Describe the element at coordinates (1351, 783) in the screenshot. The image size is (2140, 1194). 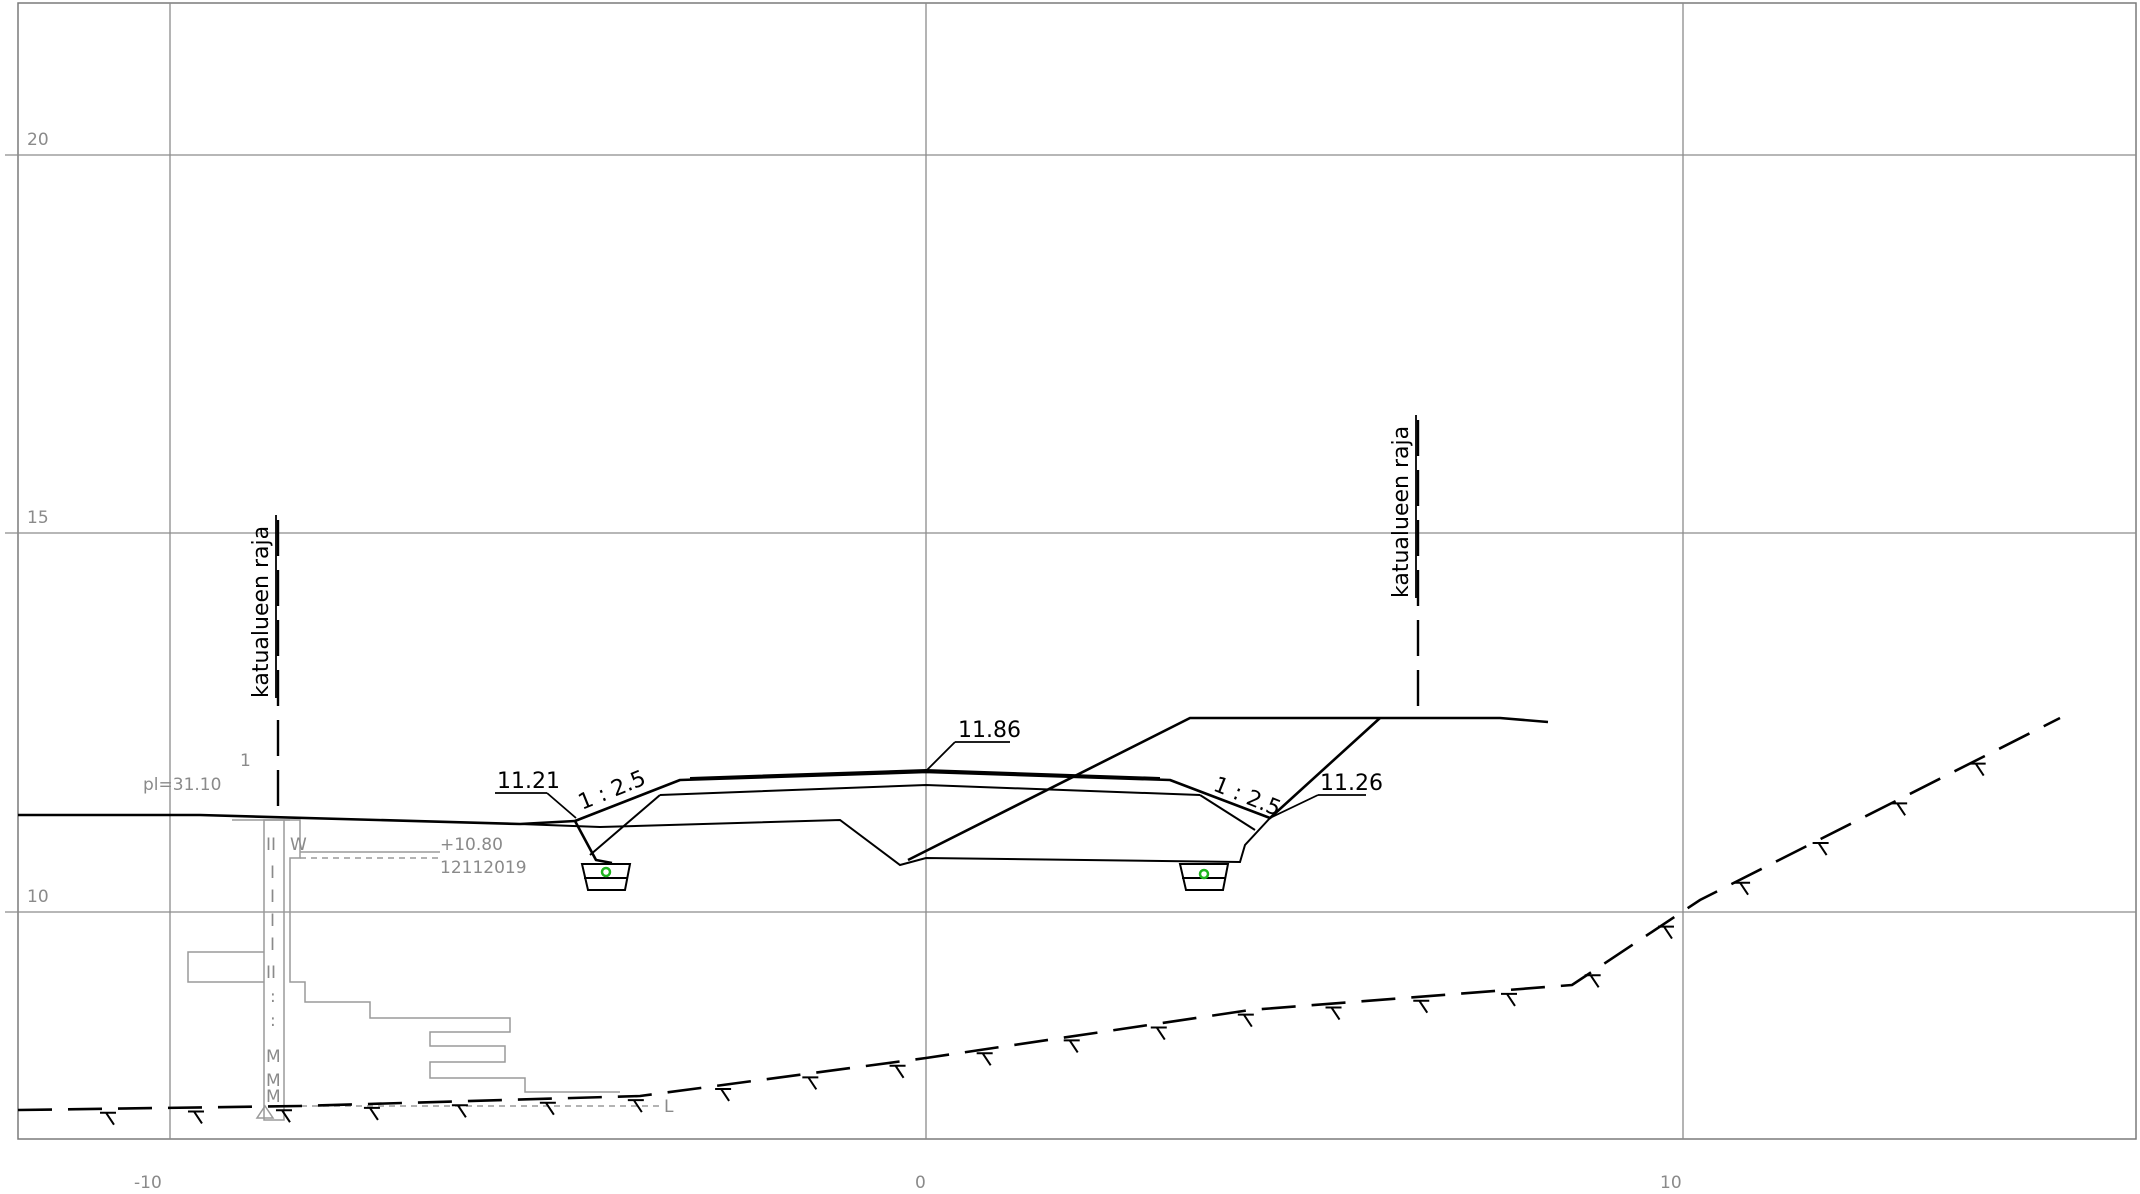
I see `right-edge-elevation: 11.26` at that location.